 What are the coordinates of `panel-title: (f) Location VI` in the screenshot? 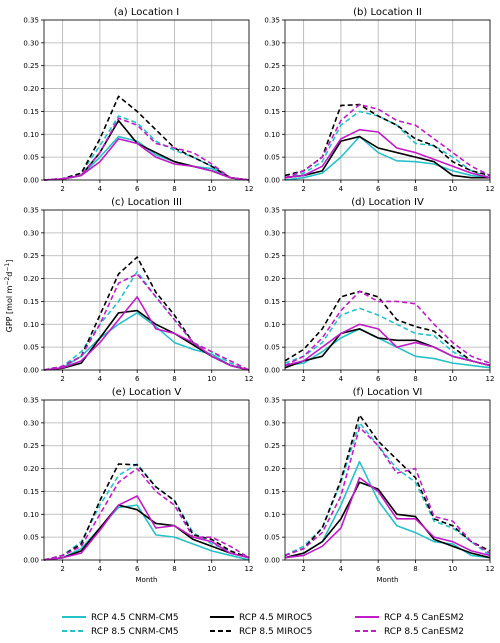 It's located at (388, 392).